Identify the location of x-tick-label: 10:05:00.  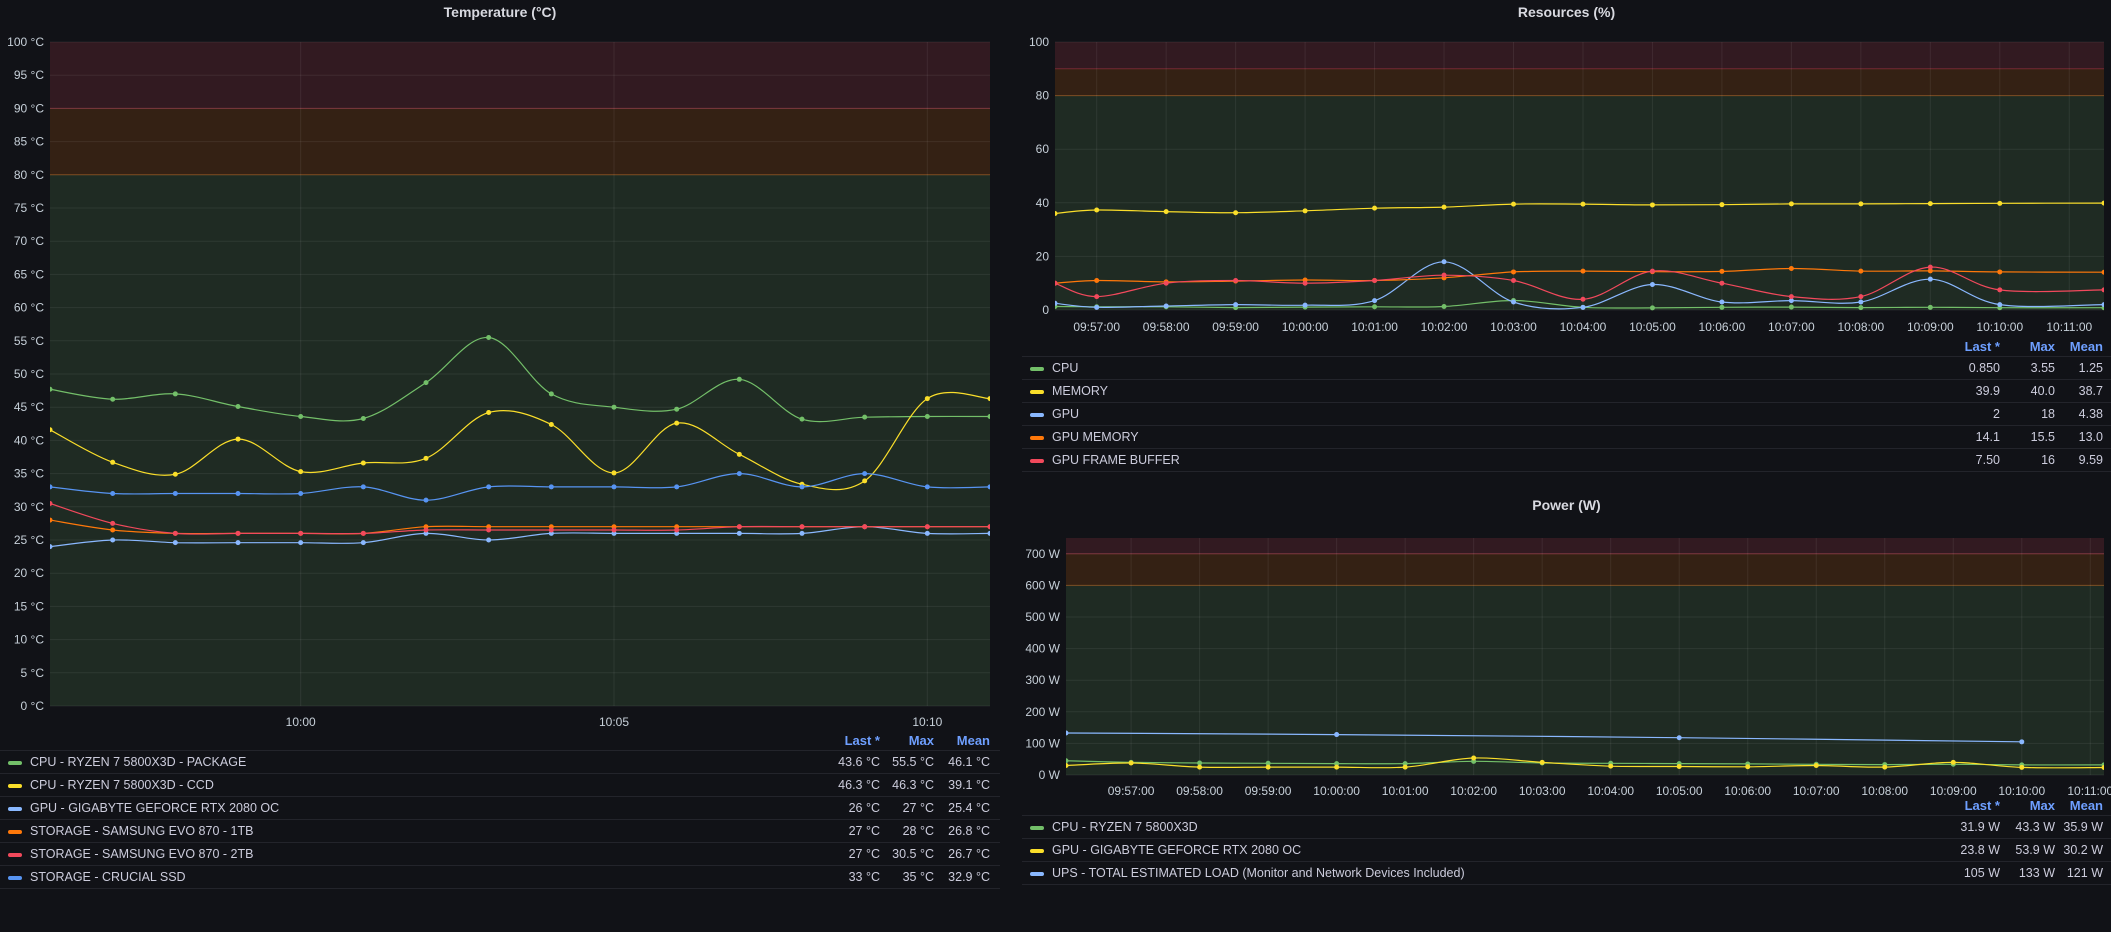
(1652, 327).